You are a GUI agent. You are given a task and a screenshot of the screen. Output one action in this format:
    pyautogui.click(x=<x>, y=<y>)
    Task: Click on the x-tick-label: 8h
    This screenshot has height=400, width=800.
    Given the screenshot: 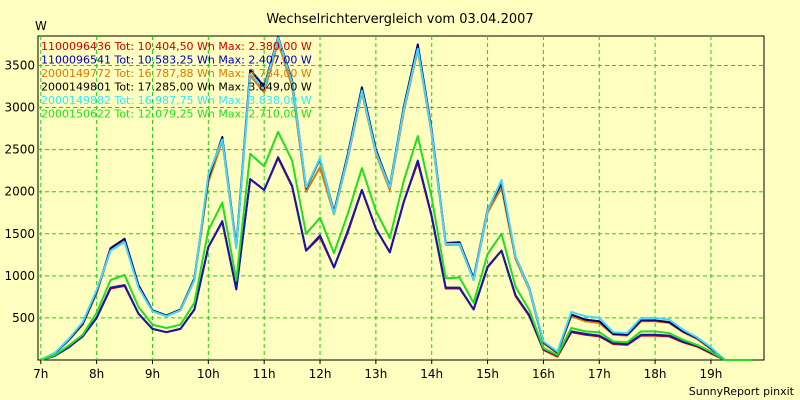 What is the action you would take?
    pyautogui.click(x=96, y=374)
    